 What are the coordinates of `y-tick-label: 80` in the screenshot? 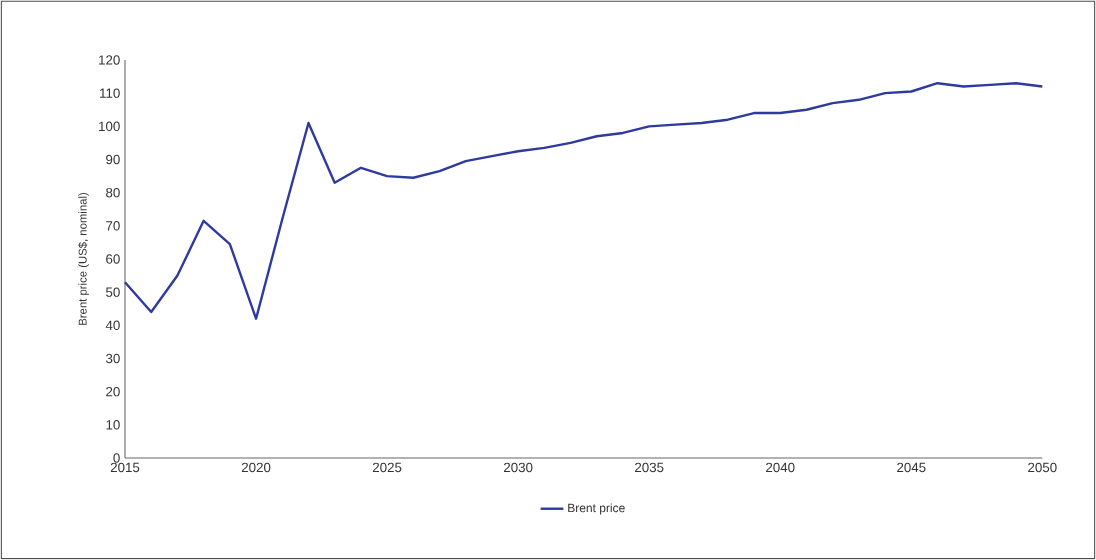 It's located at (113, 192).